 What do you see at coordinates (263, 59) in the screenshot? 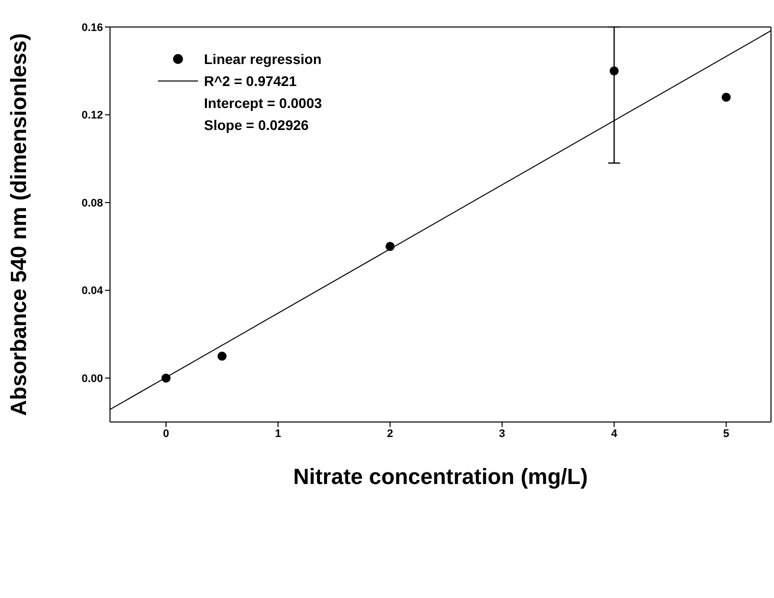
I see `legend-label: Linear regression` at bounding box center [263, 59].